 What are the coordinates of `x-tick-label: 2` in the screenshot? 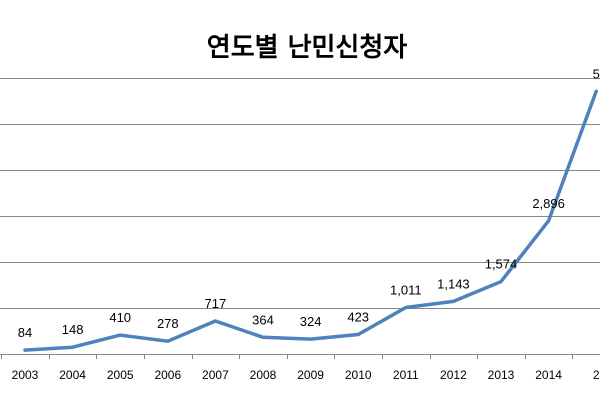 It's located at (596, 375).